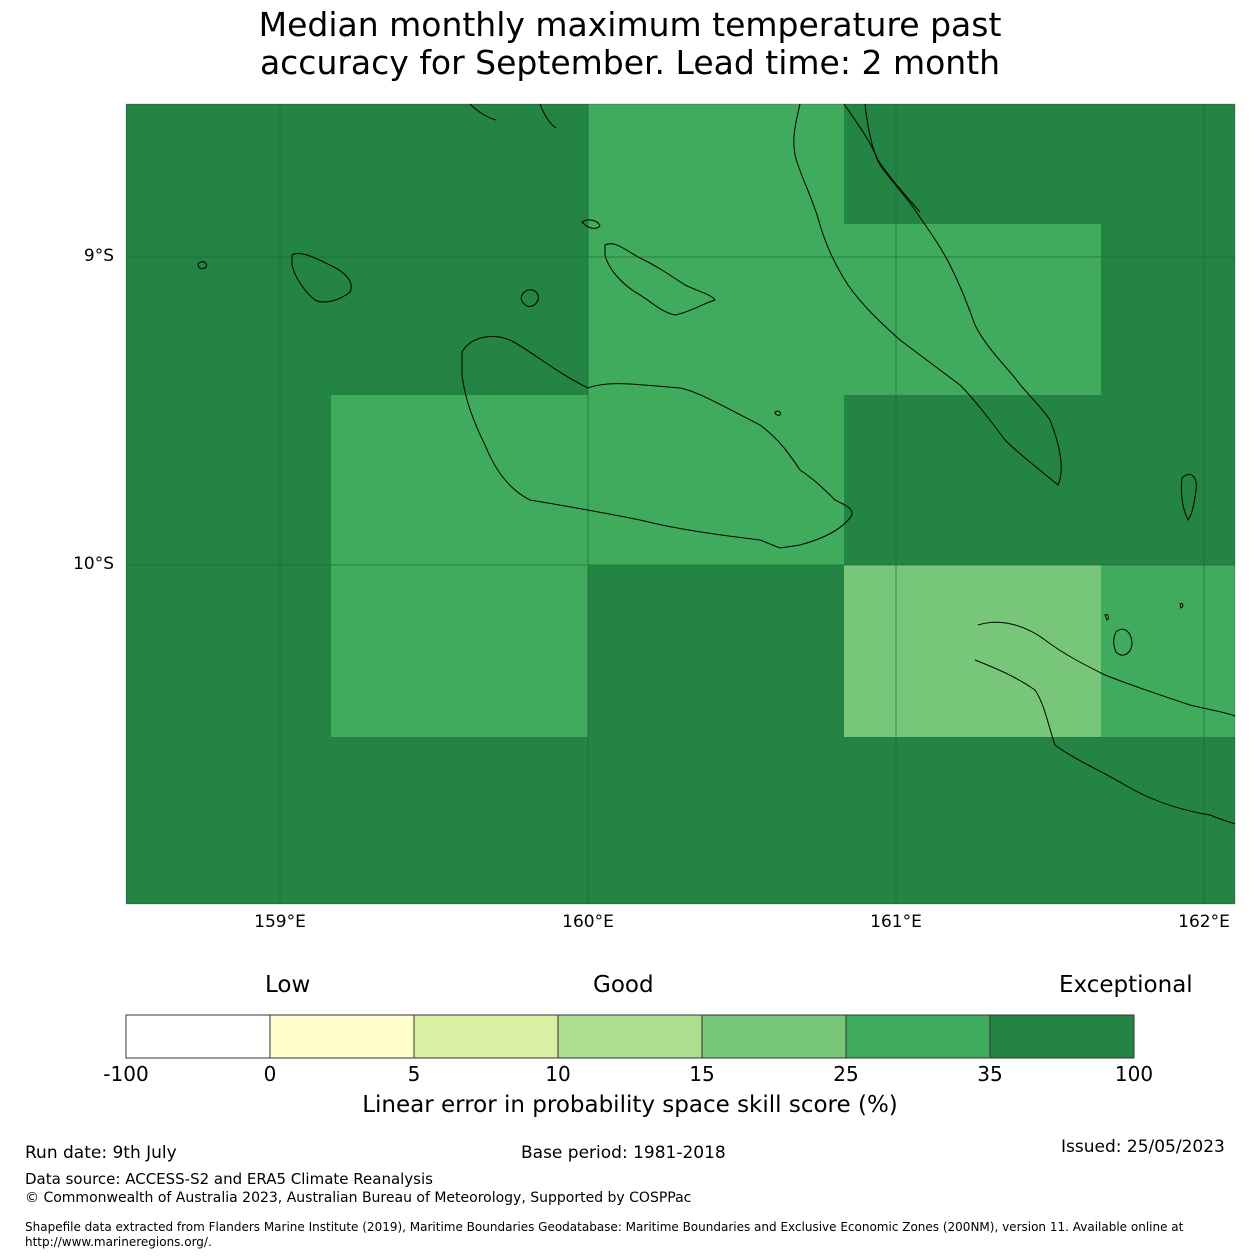 The width and height of the screenshot is (1260, 1260). I want to click on coastline-malaita, so click(927, 294).